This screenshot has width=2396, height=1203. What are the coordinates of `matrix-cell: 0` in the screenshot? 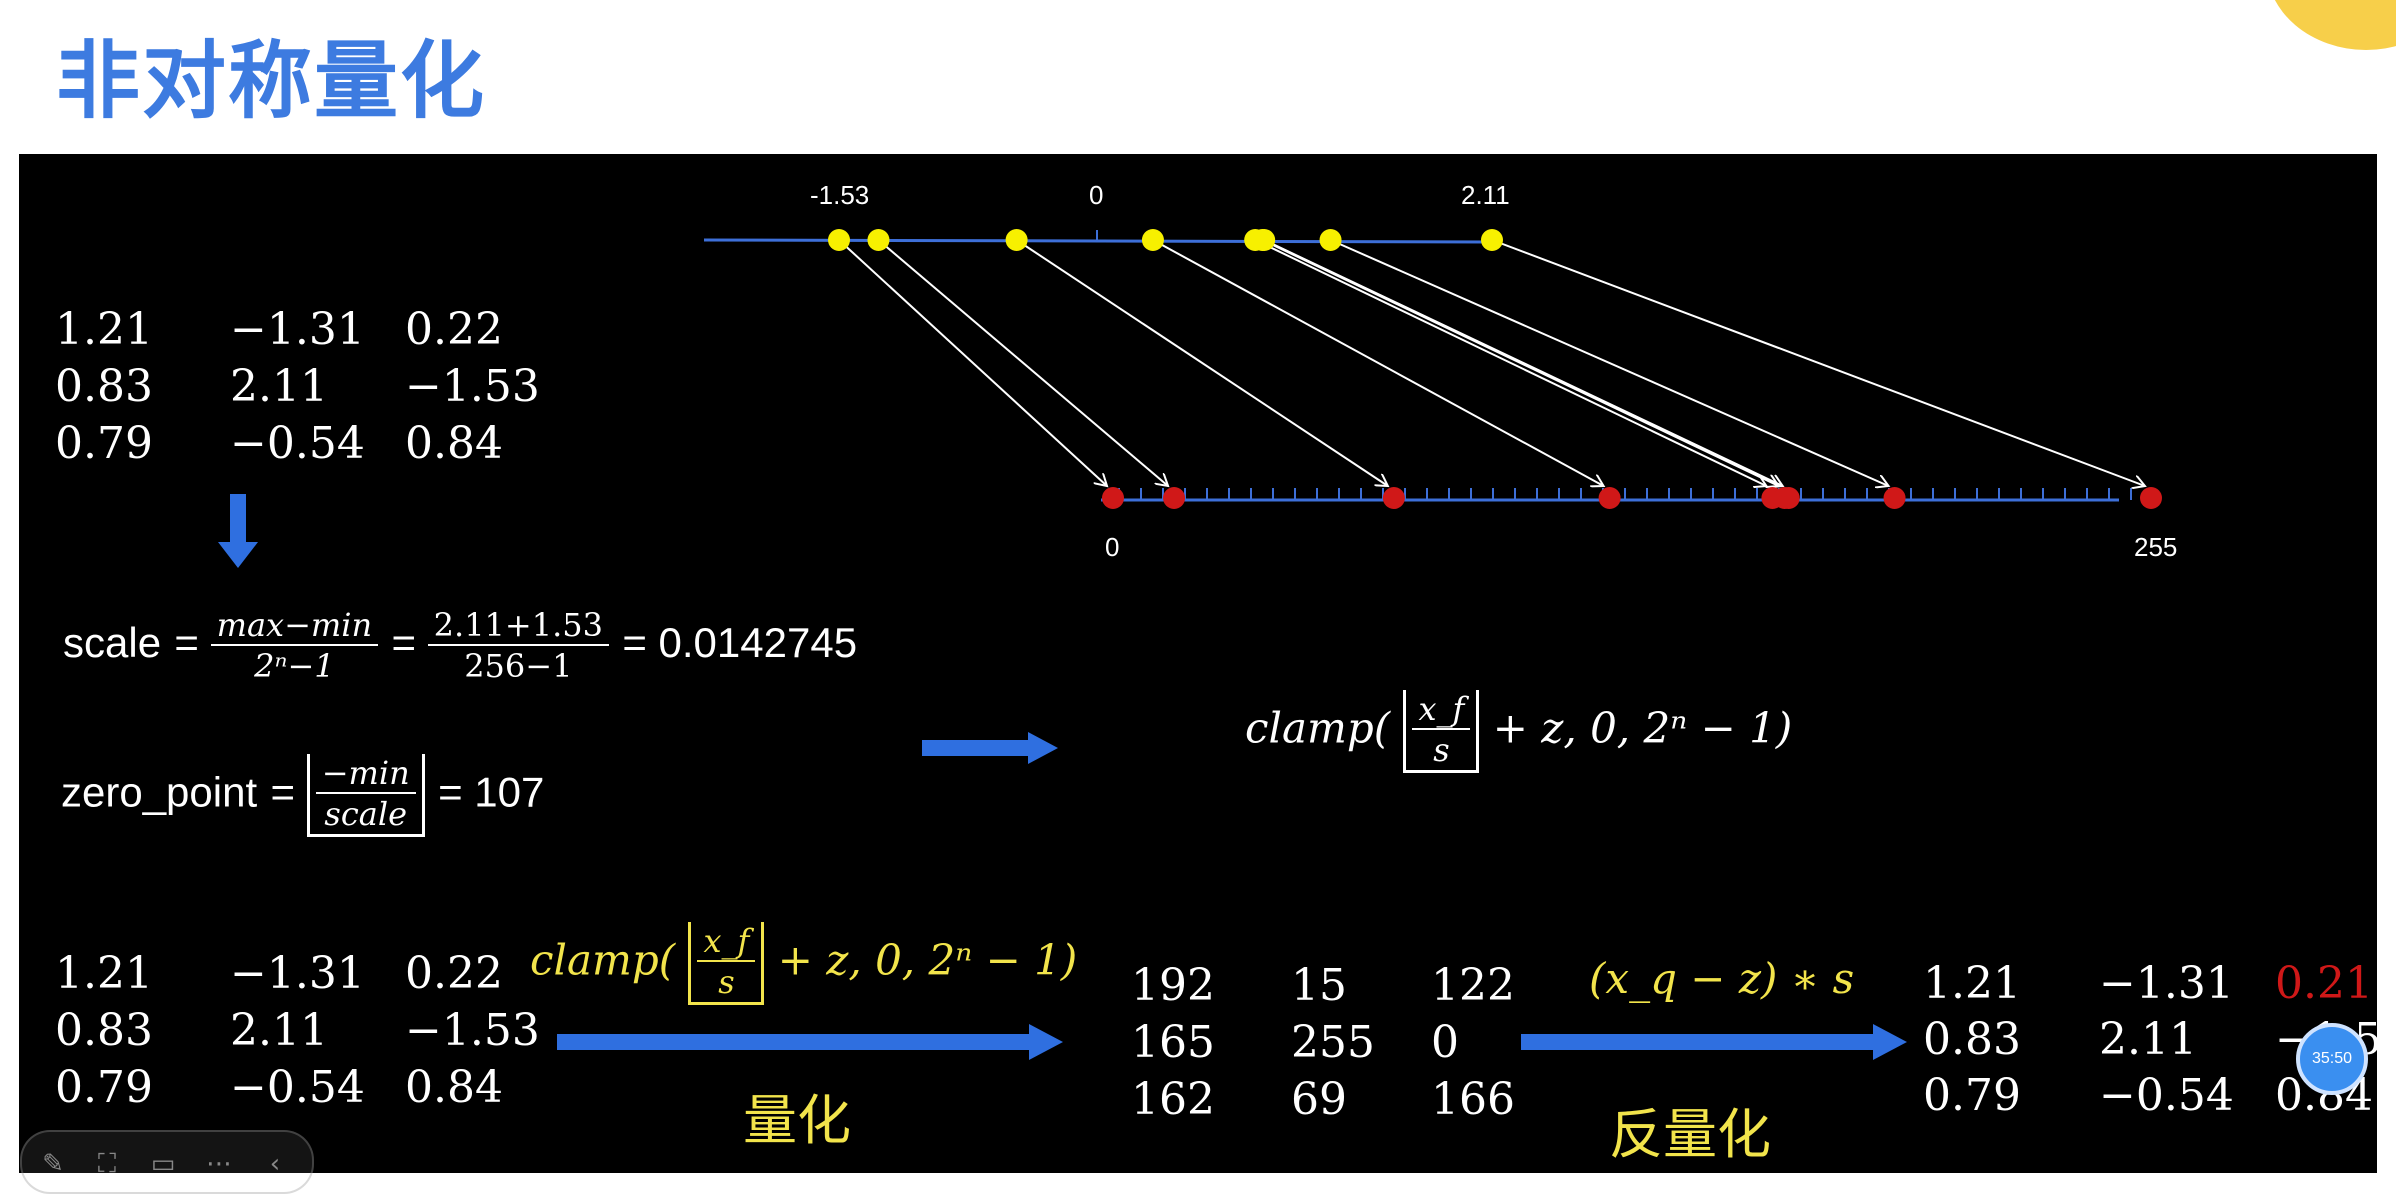 It's located at (1445, 1042).